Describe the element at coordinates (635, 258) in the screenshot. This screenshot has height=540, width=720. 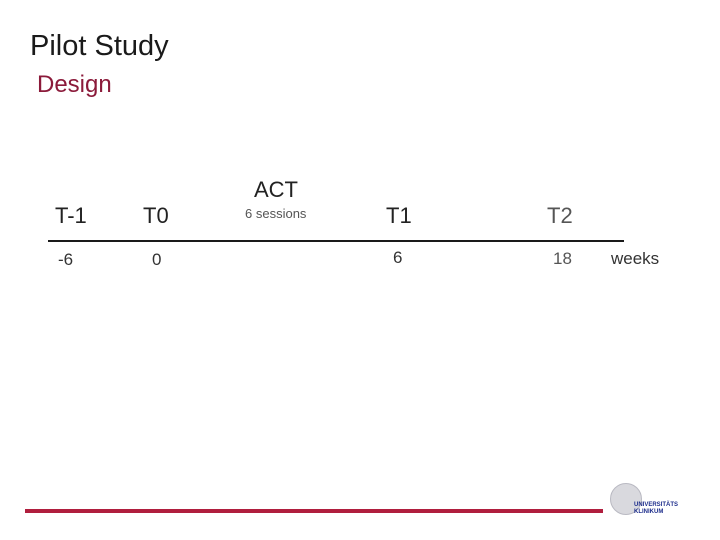
I see `weeks-unit-label: weeks` at that location.